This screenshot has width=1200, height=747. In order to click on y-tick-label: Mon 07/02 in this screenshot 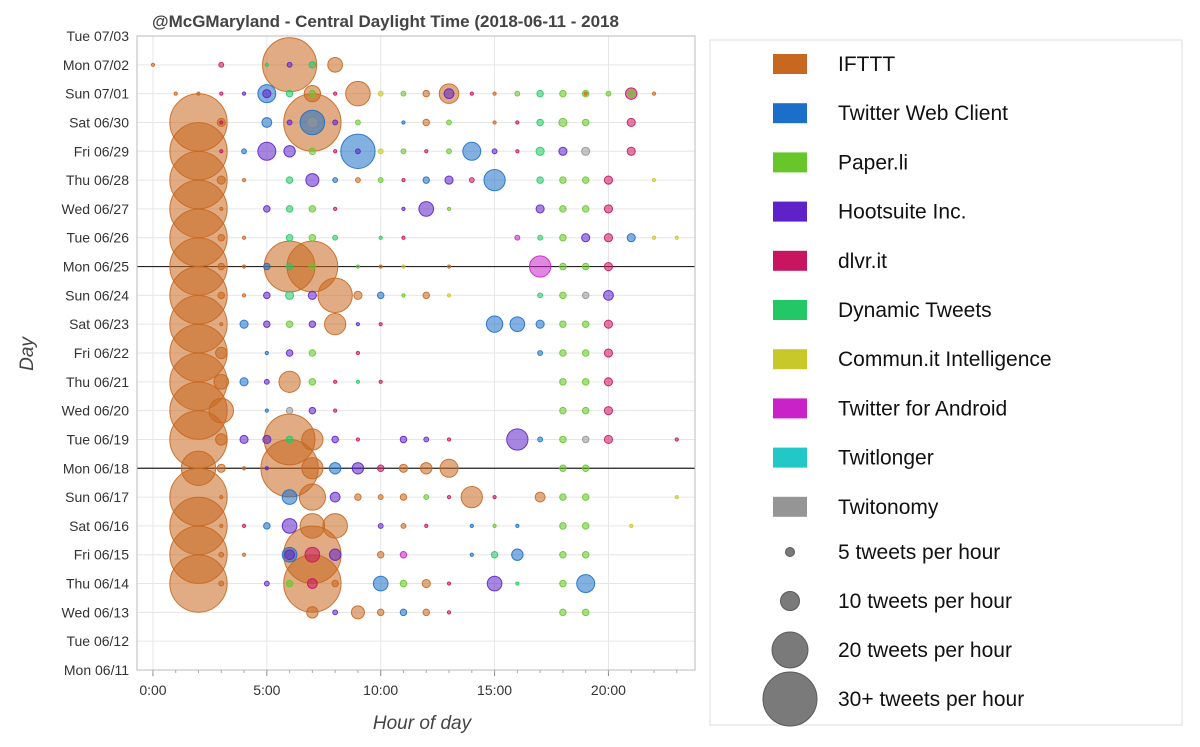, I will do `click(96, 65)`.